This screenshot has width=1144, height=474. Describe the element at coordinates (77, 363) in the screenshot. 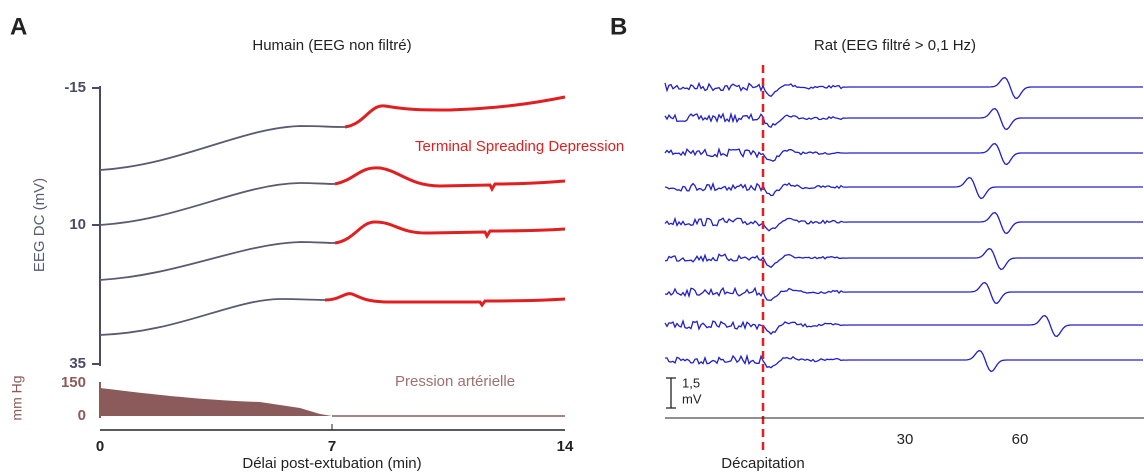

I see `y-tick-label: 35` at that location.